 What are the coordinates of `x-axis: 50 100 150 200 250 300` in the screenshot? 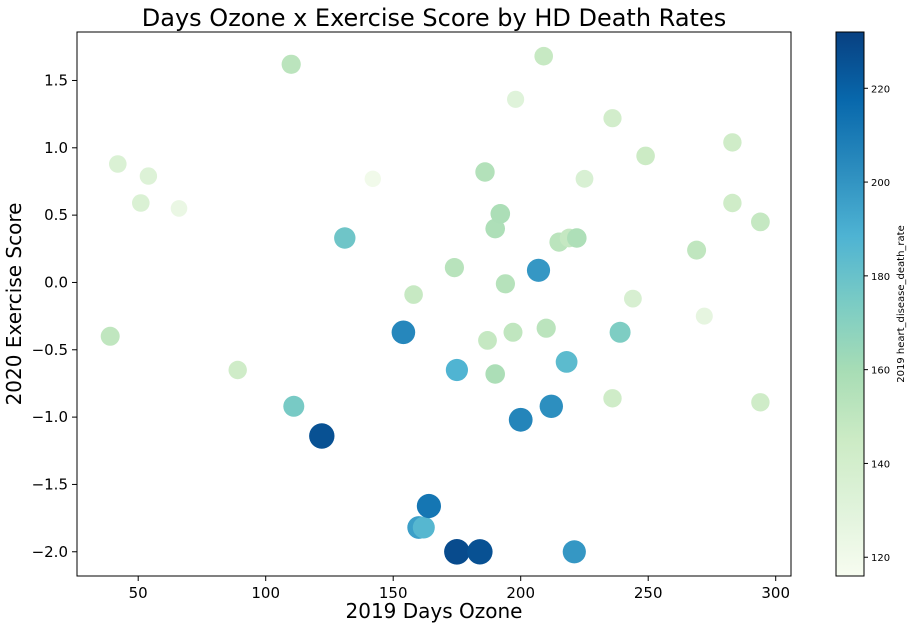 It's located at (459, 589).